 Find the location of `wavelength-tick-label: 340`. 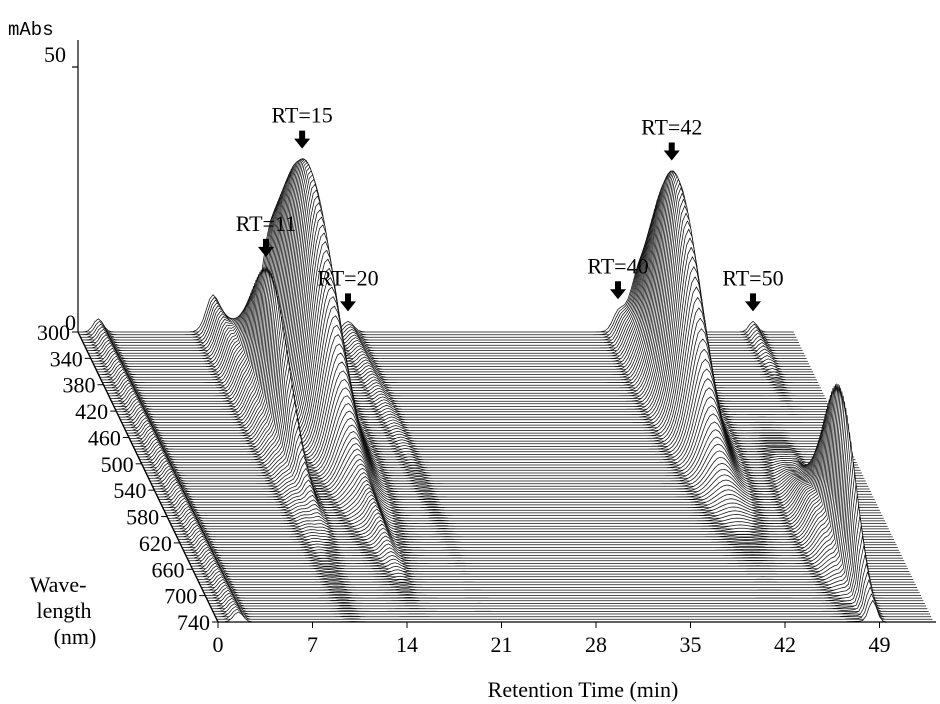

wavelength-tick-label: 340 is located at coordinates (66, 358).